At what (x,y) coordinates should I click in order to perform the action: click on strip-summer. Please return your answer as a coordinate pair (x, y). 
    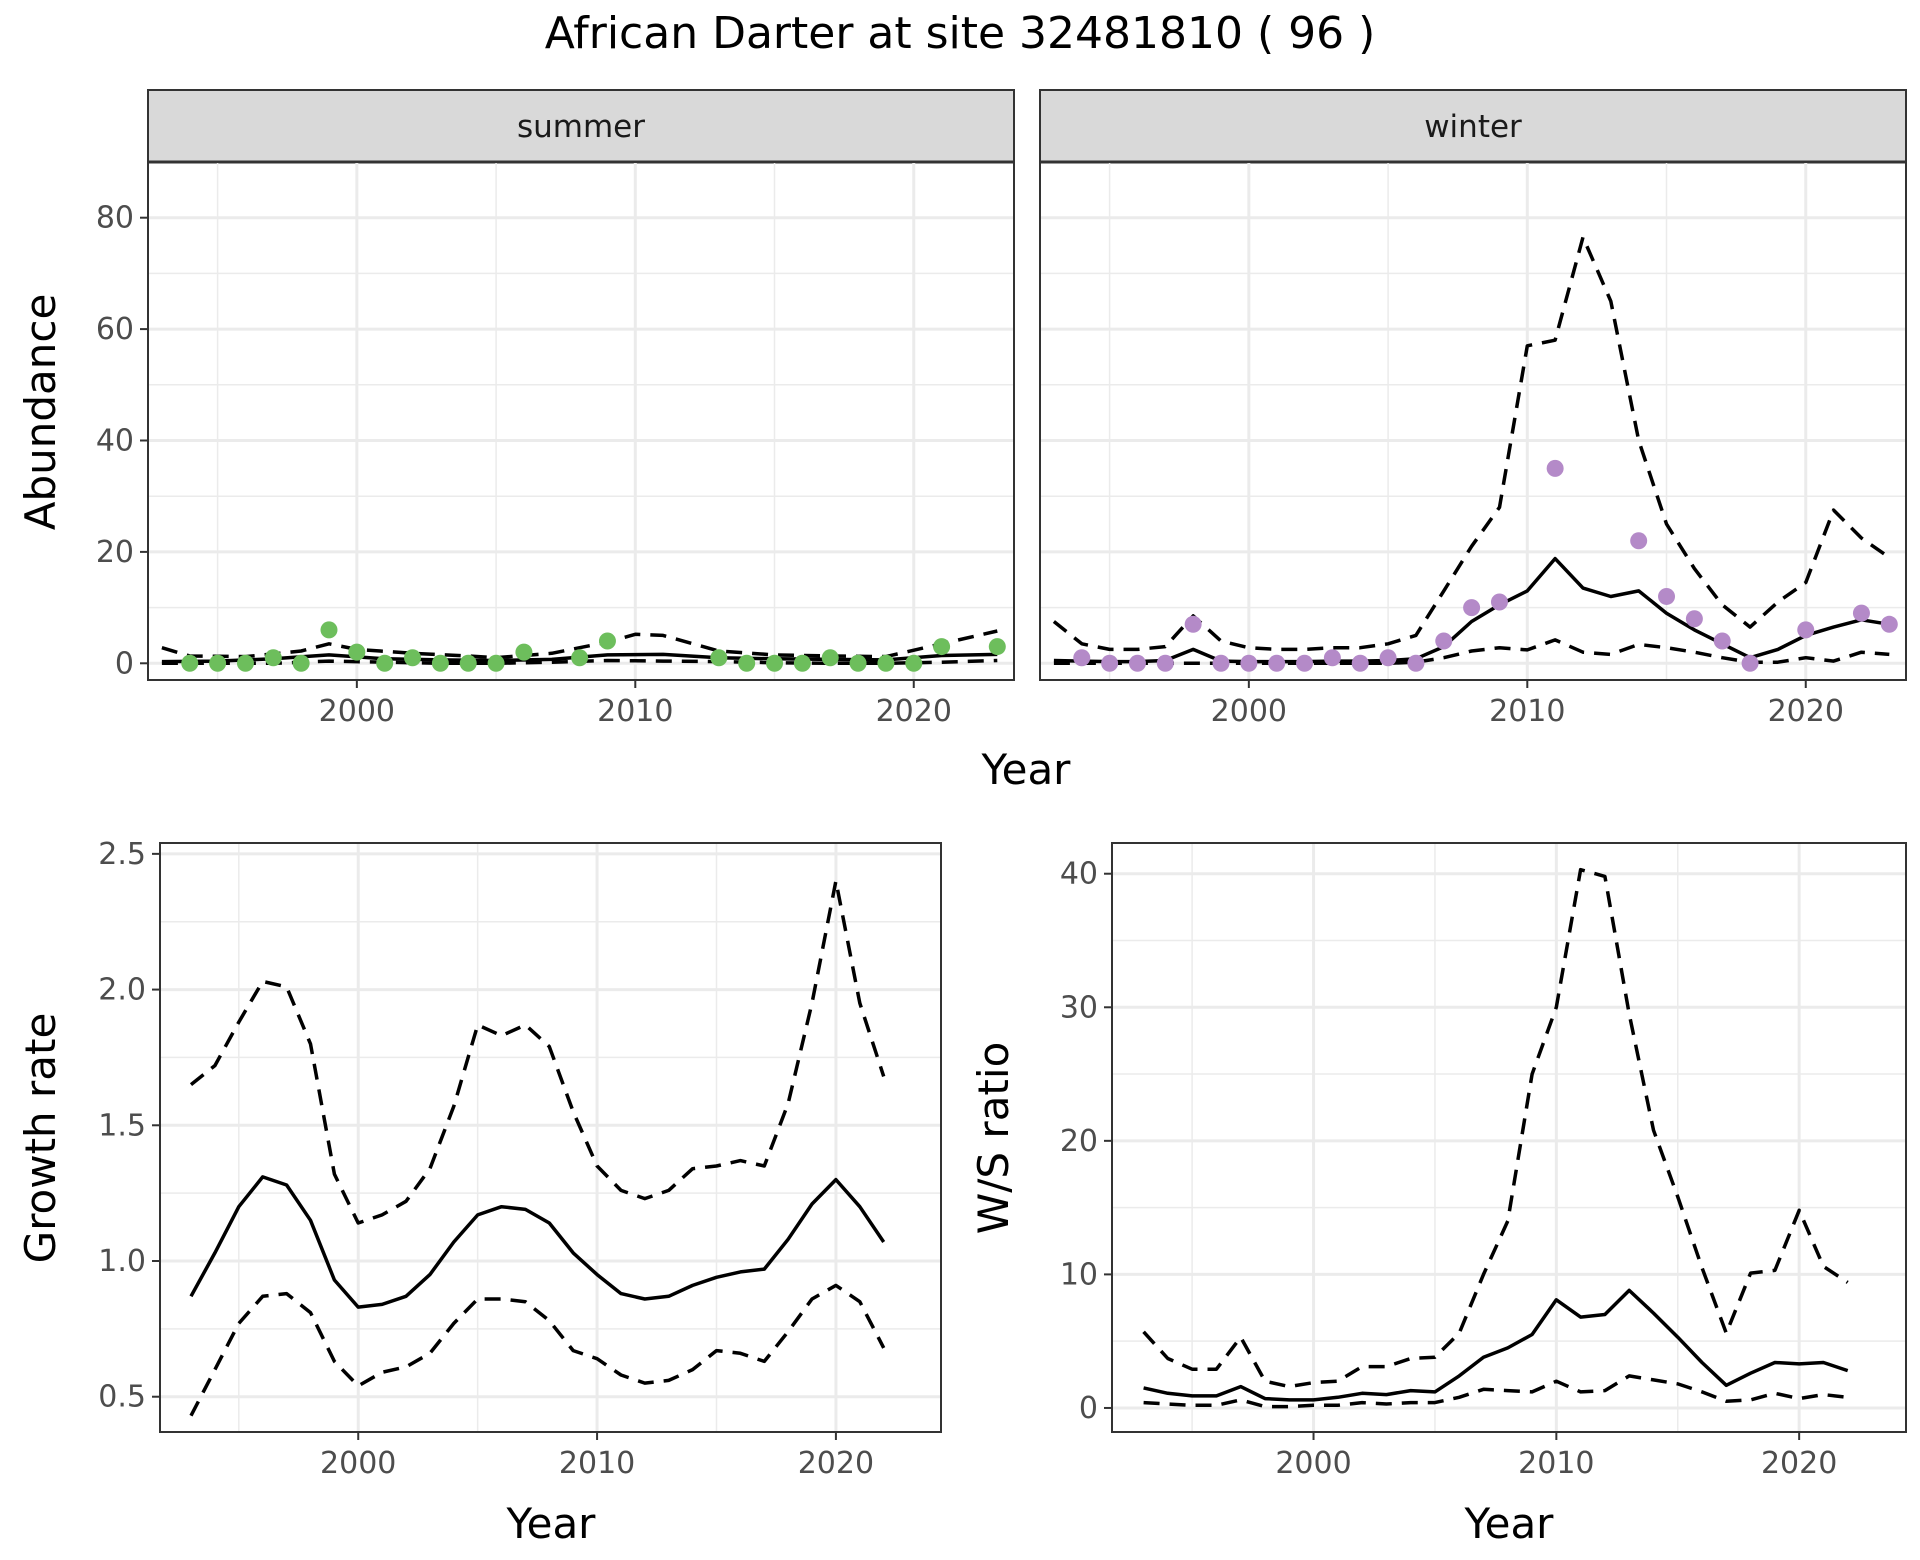
    Looking at the image, I should click on (581, 126).